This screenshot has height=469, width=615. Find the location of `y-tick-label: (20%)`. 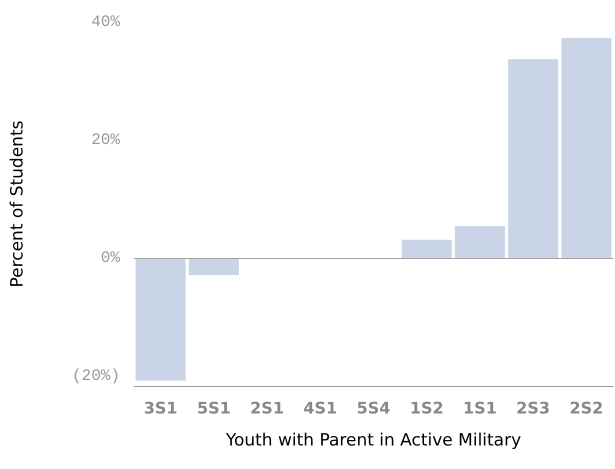

y-tick-label: (20%) is located at coordinates (96, 375).